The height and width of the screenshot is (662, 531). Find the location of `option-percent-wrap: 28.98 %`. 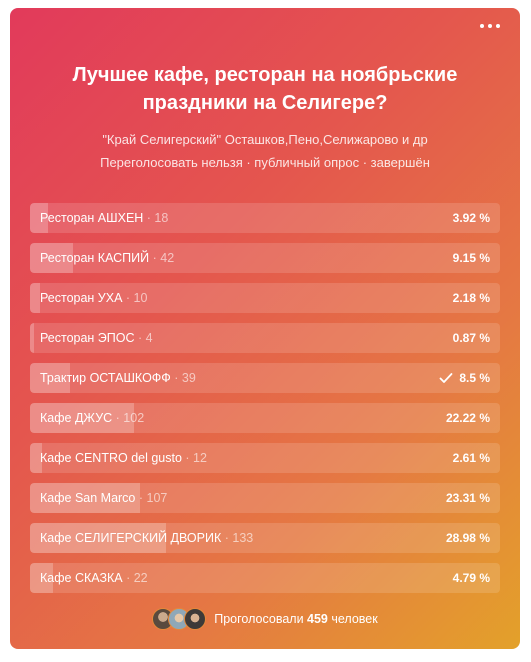

option-percent-wrap: 28.98 % is located at coordinates (468, 538).